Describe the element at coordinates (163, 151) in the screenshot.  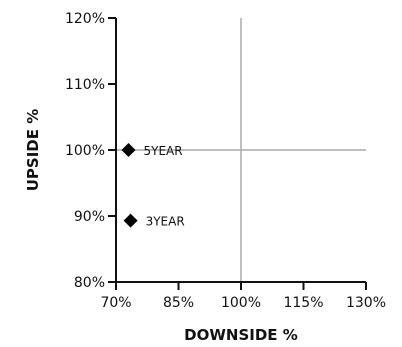
I see `data-point-label: 5YEAR` at that location.